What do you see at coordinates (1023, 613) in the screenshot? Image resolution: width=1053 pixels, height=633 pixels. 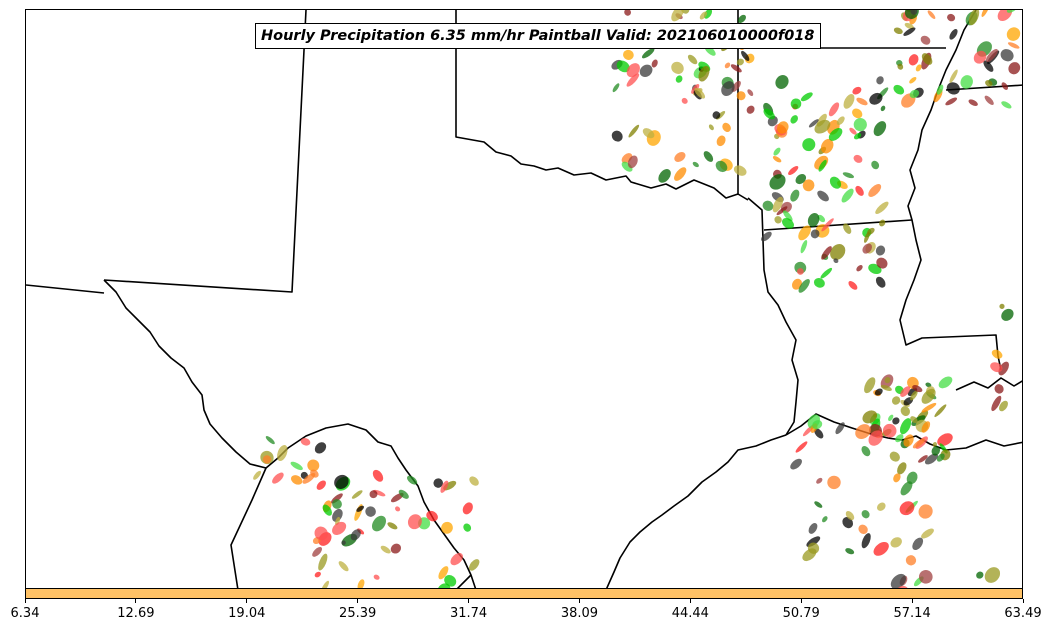 I see `colorbar-tick-label: 63.49` at bounding box center [1023, 613].